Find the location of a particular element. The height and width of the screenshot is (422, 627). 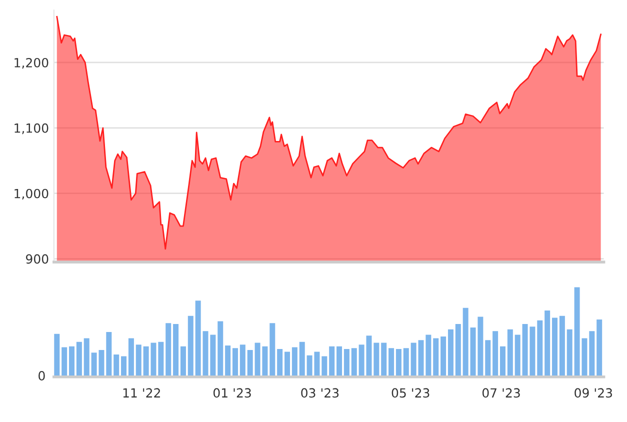

x-tick-label: 09 '23 is located at coordinates (593, 393).